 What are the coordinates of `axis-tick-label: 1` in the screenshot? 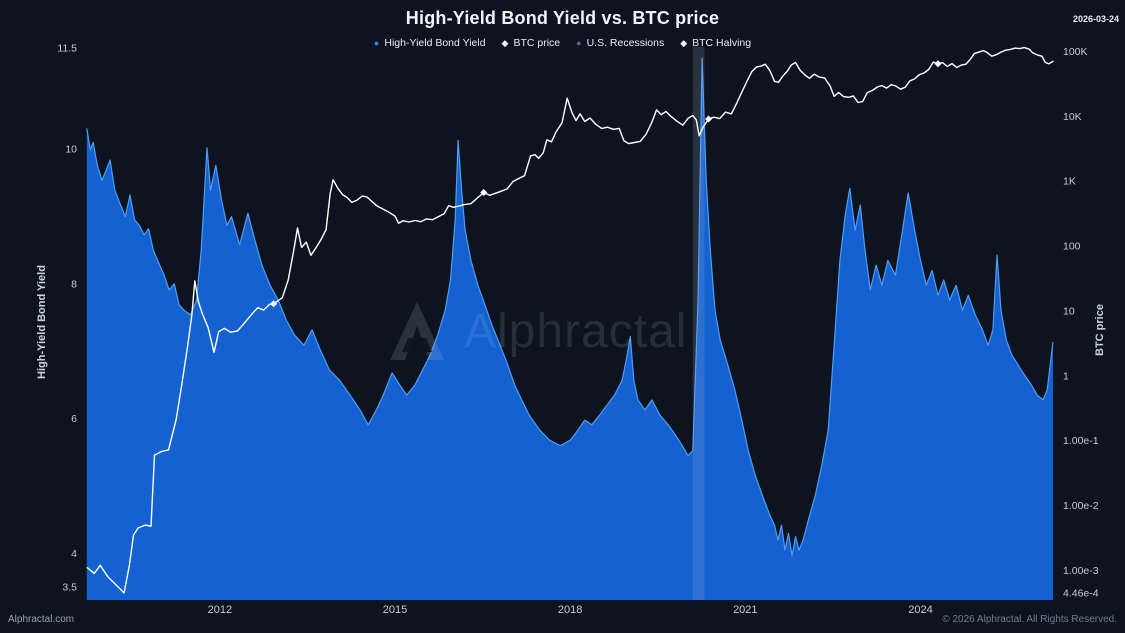 It's located at (1066, 376).